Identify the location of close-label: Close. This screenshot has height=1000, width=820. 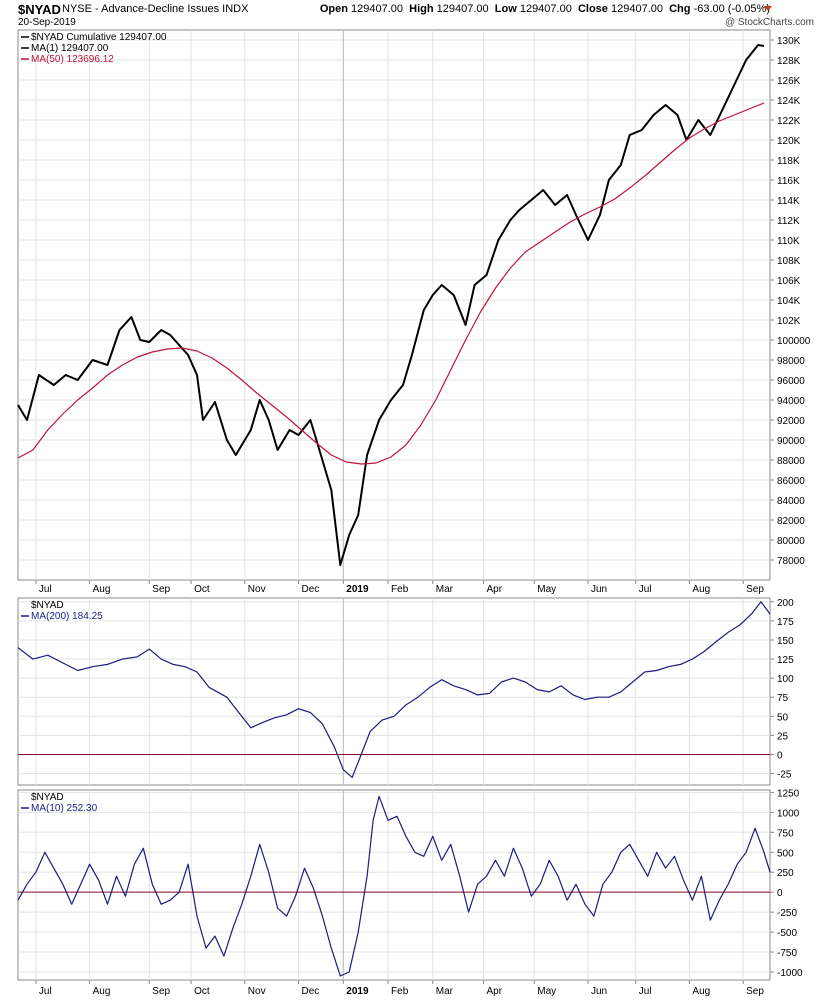
(592, 9).